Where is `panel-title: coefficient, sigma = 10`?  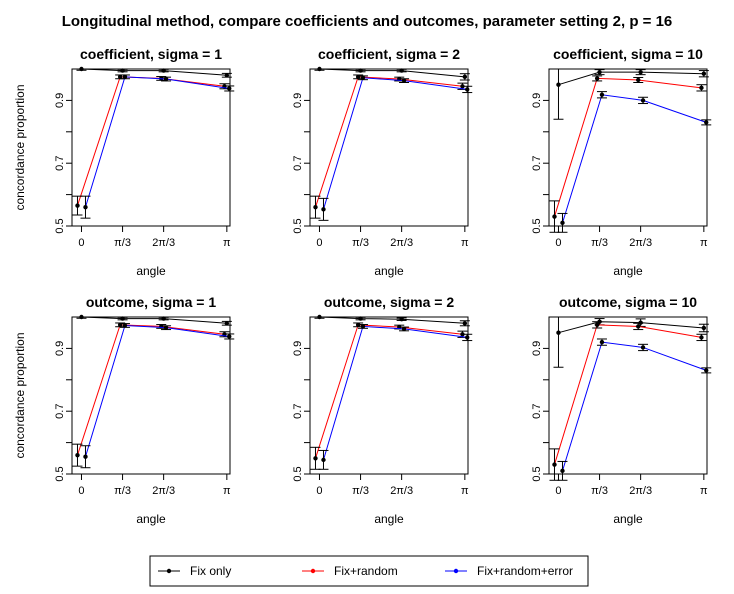 panel-title: coefficient, sigma = 10 is located at coordinates (628, 54).